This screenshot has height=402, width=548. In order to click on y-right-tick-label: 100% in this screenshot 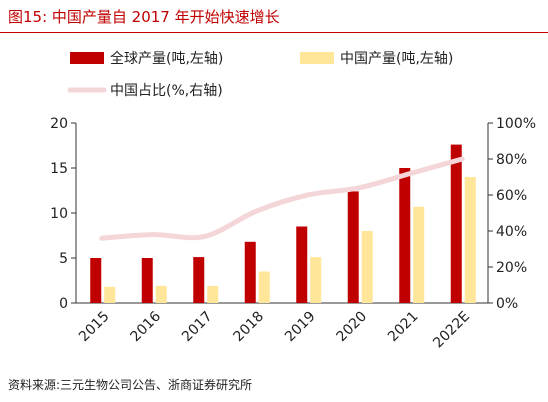, I will do `click(516, 124)`.